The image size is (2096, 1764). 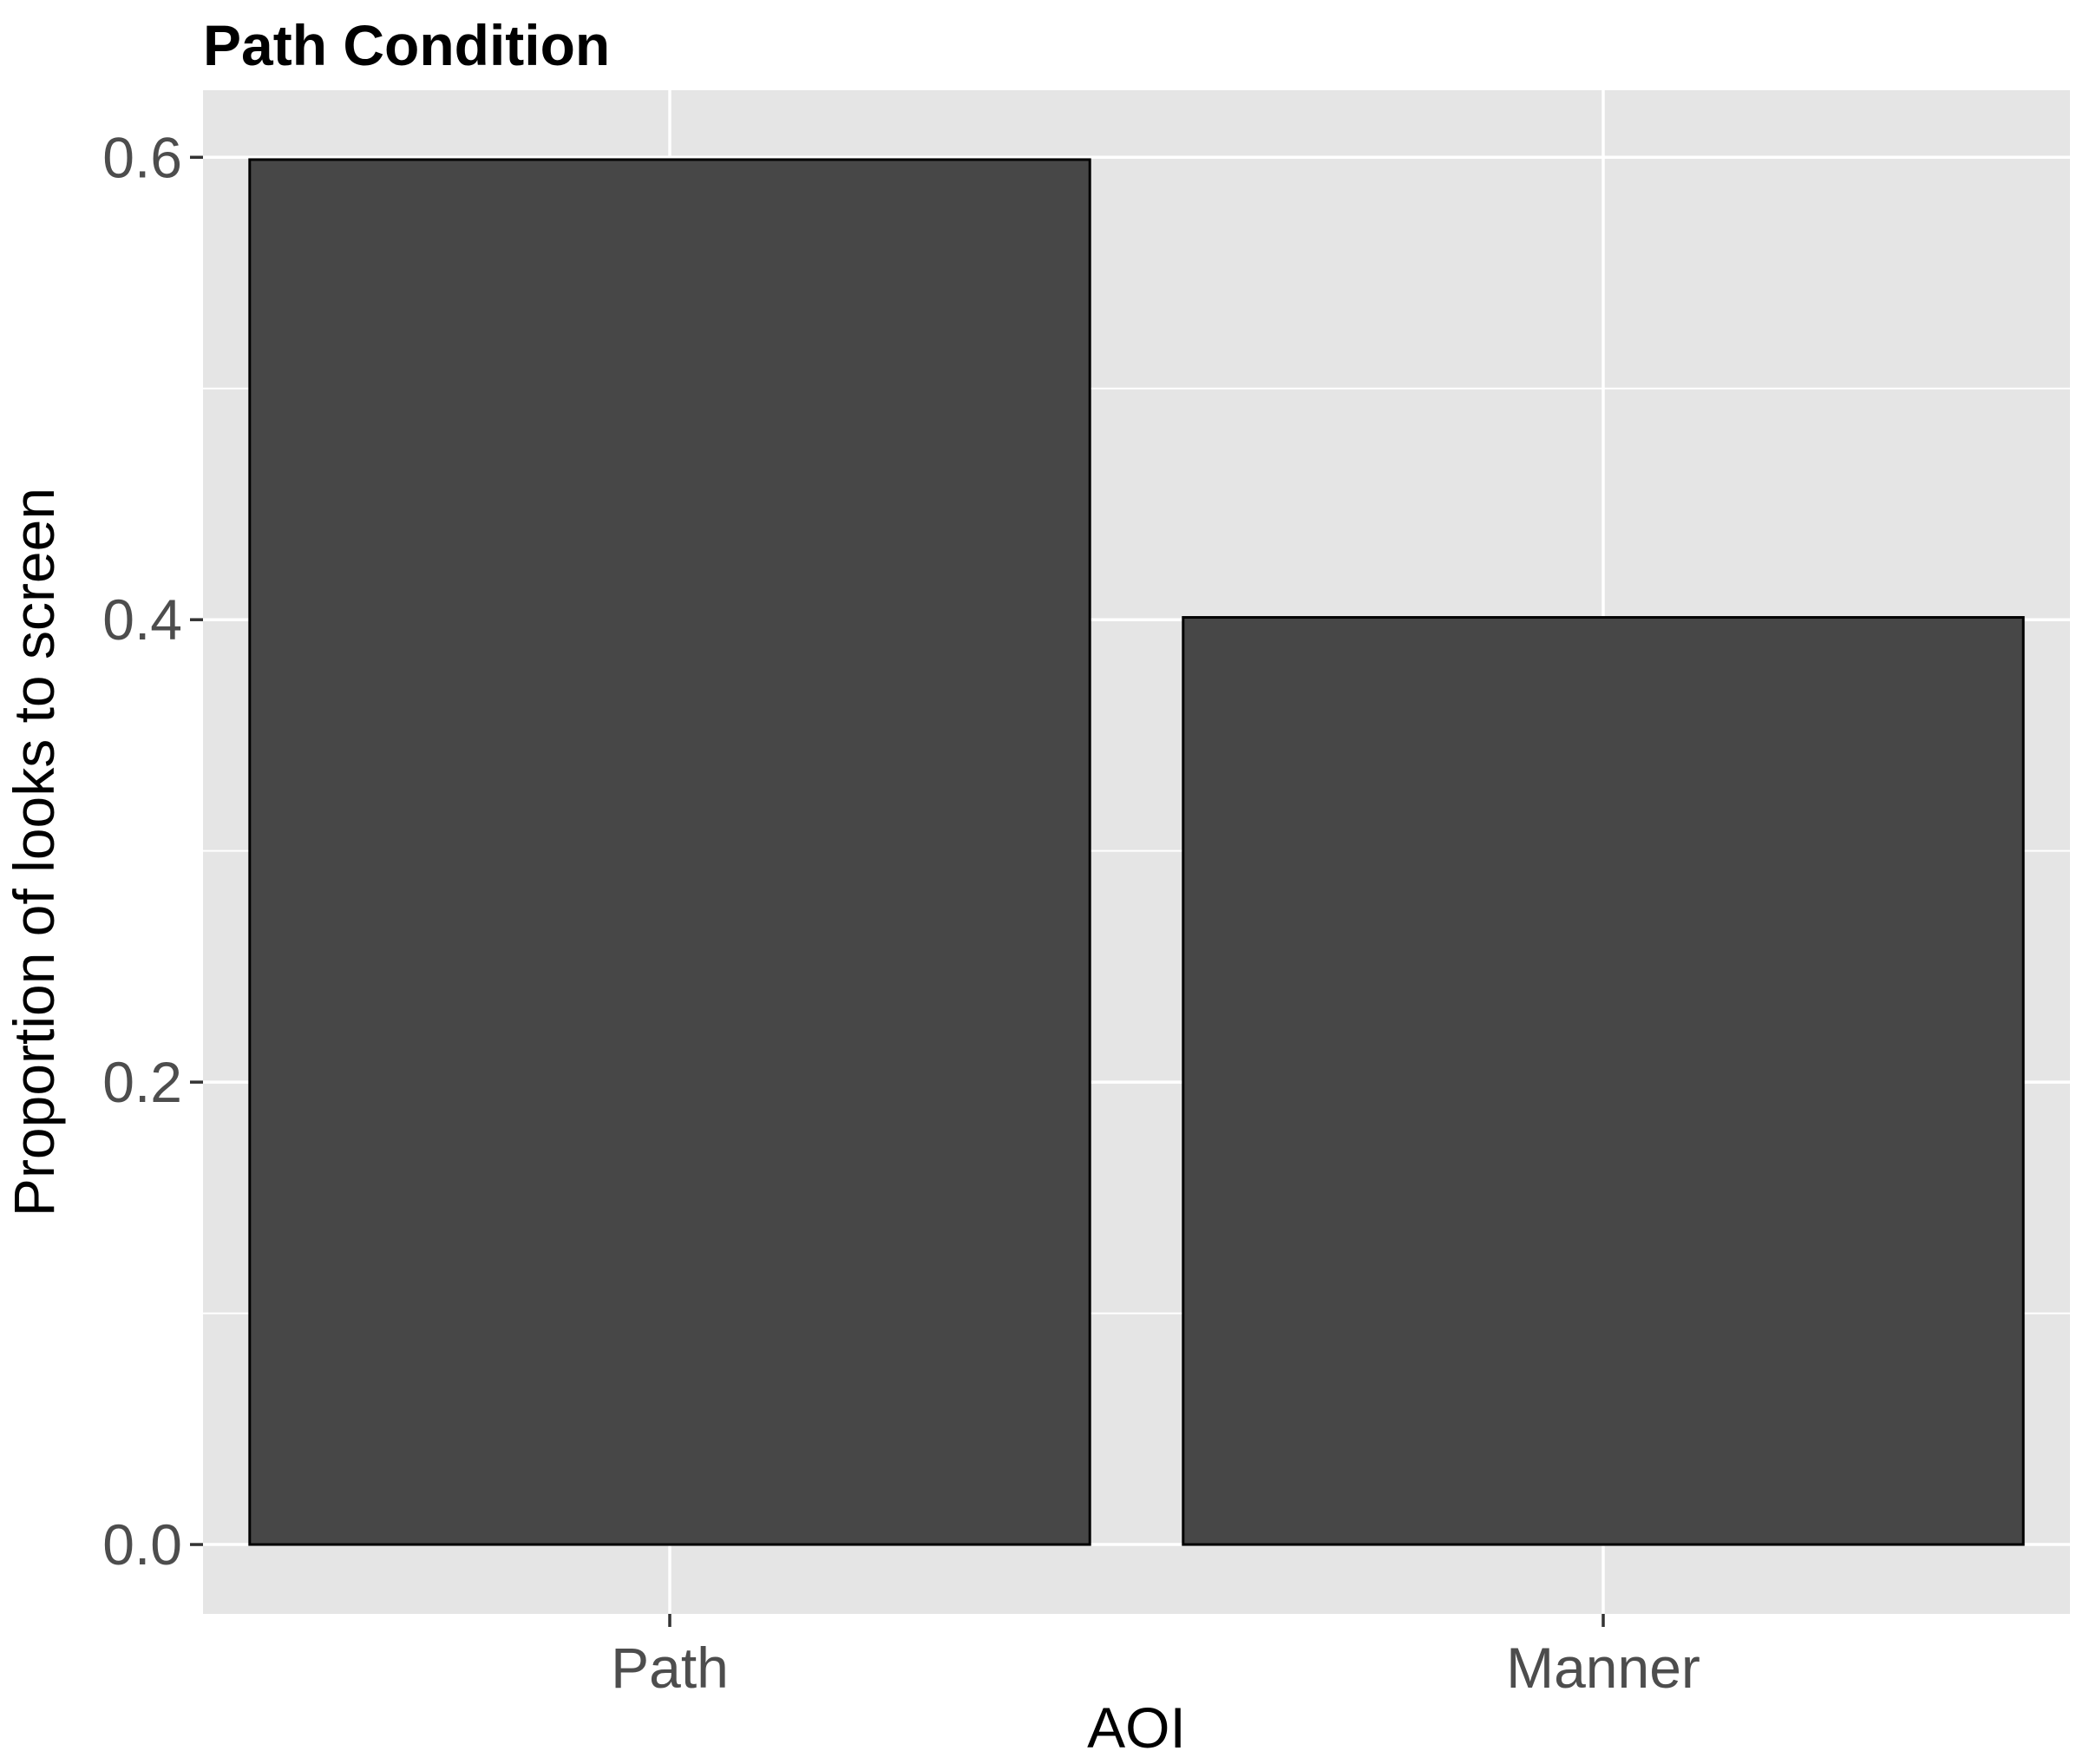 What do you see at coordinates (142, 157) in the screenshot?
I see `y-tick-label: 0.6` at bounding box center [142, 157].